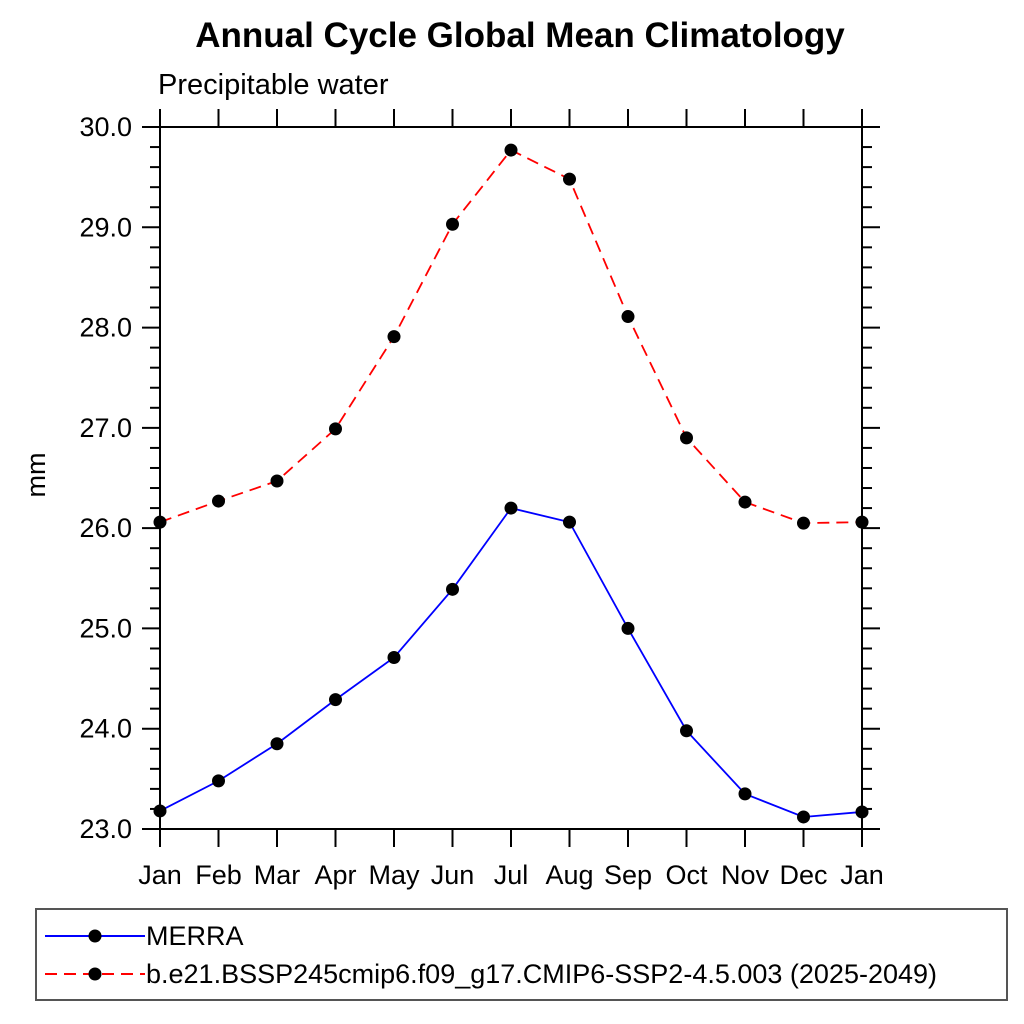 The image size is (1024, 1024). What do you see at coordinates (523, 935) in the screenshot?
I see `legend-item-merra: MERRA` at bounding box center [523, 935].